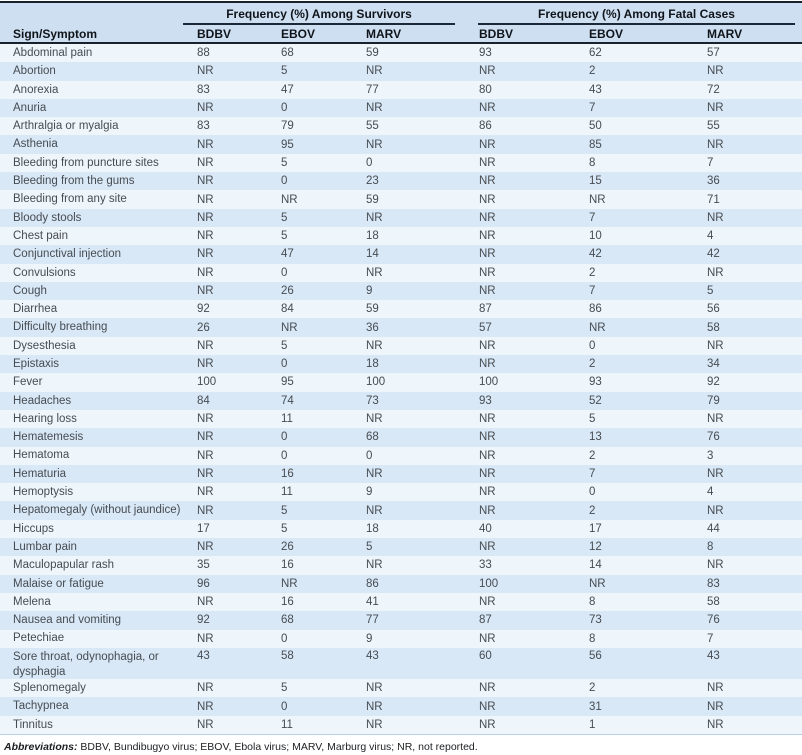 The width and height of the screenshot is (802, 755). I want to click on table-row: Hematemesis NR 0 68 NR 13 76, so click(401, 437).